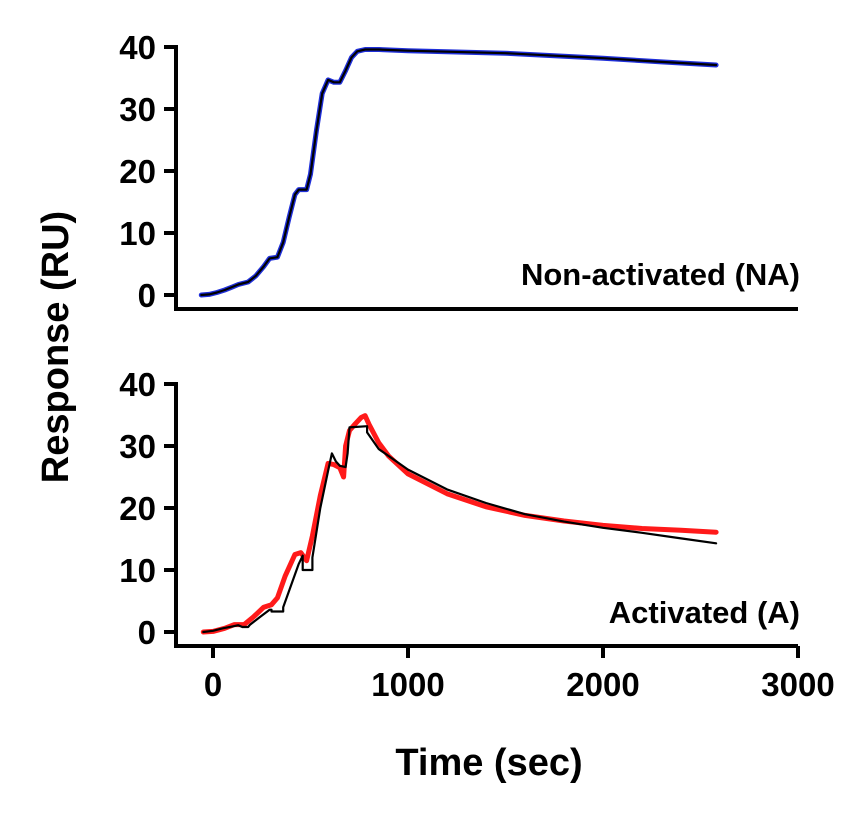 The image size is (852, 813). Describe the element at coordinates (488, 763) in the screenshot. I see `x-axis-label: Time (sec)` at that location.